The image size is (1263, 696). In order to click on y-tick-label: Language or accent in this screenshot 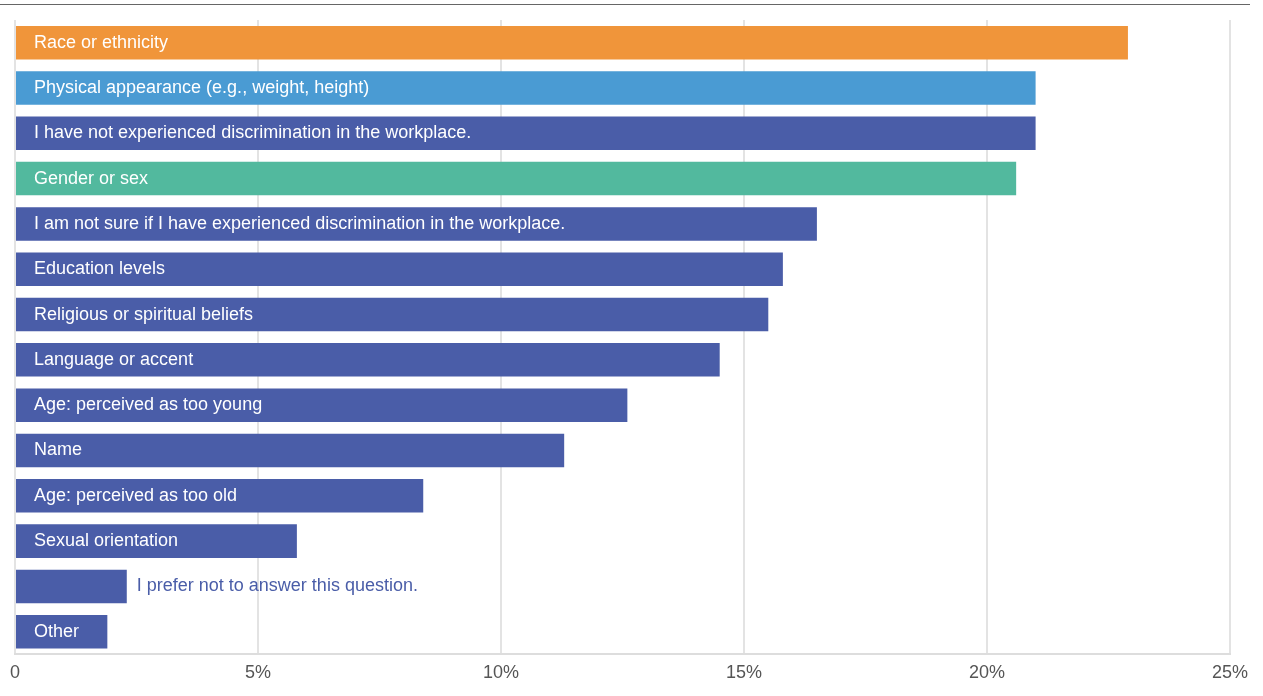, I will do `click(114, 358)`.